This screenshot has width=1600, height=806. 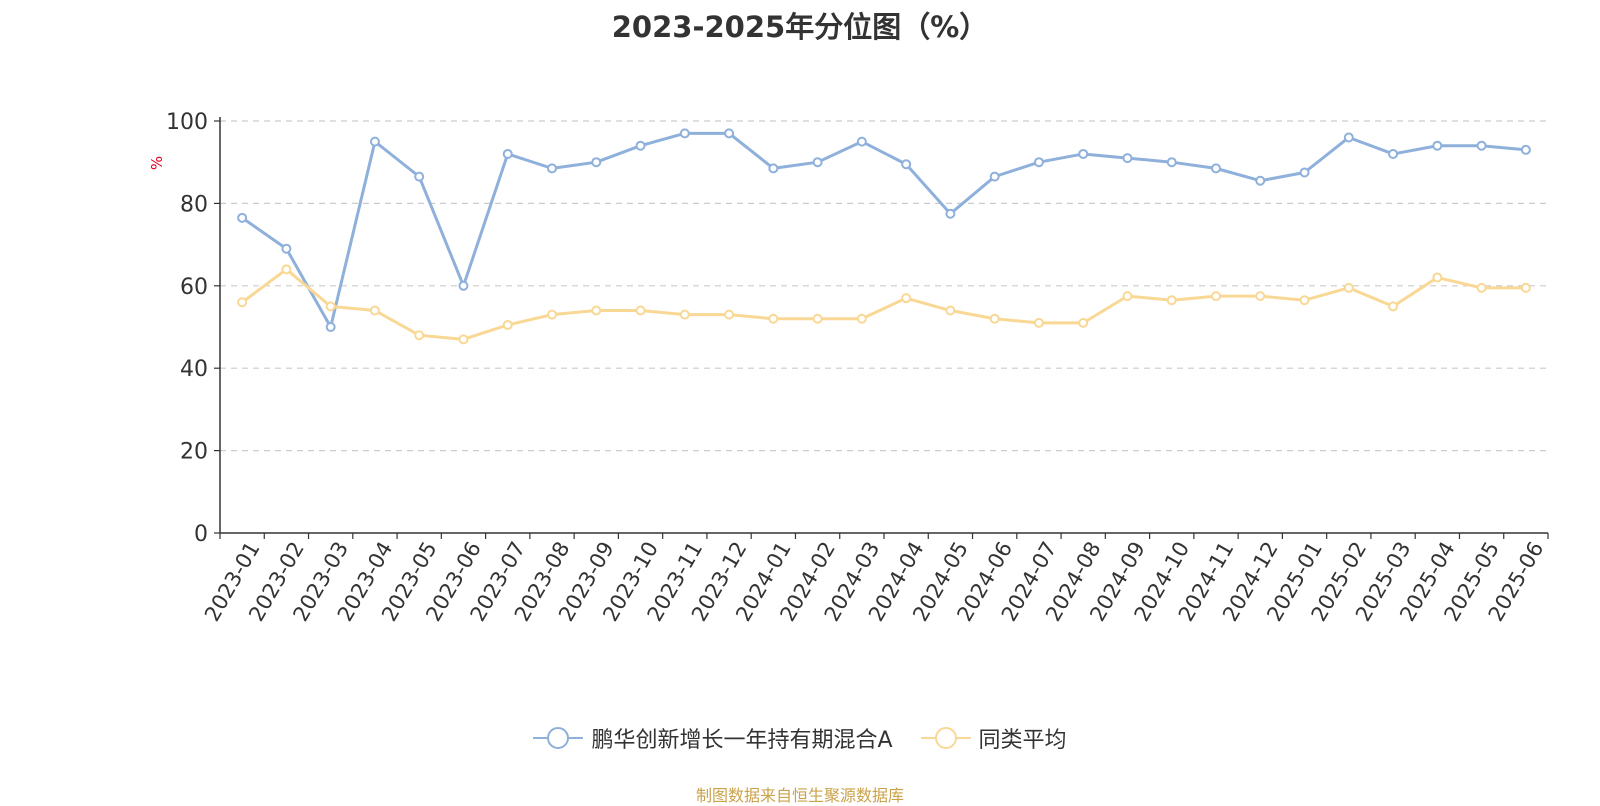 I want to click on legend-item-0: 鹏华创新增长一年持有期混合A, so click(x=713, y=738).